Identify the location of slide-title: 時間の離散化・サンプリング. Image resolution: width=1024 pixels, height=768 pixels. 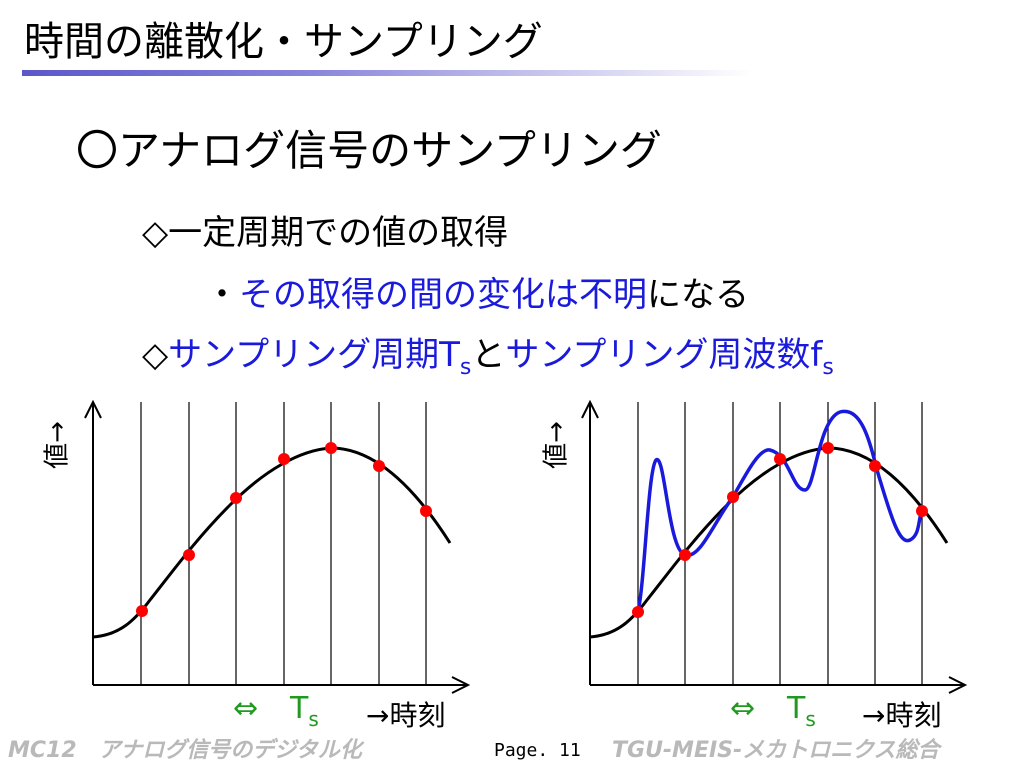
(283, 42).